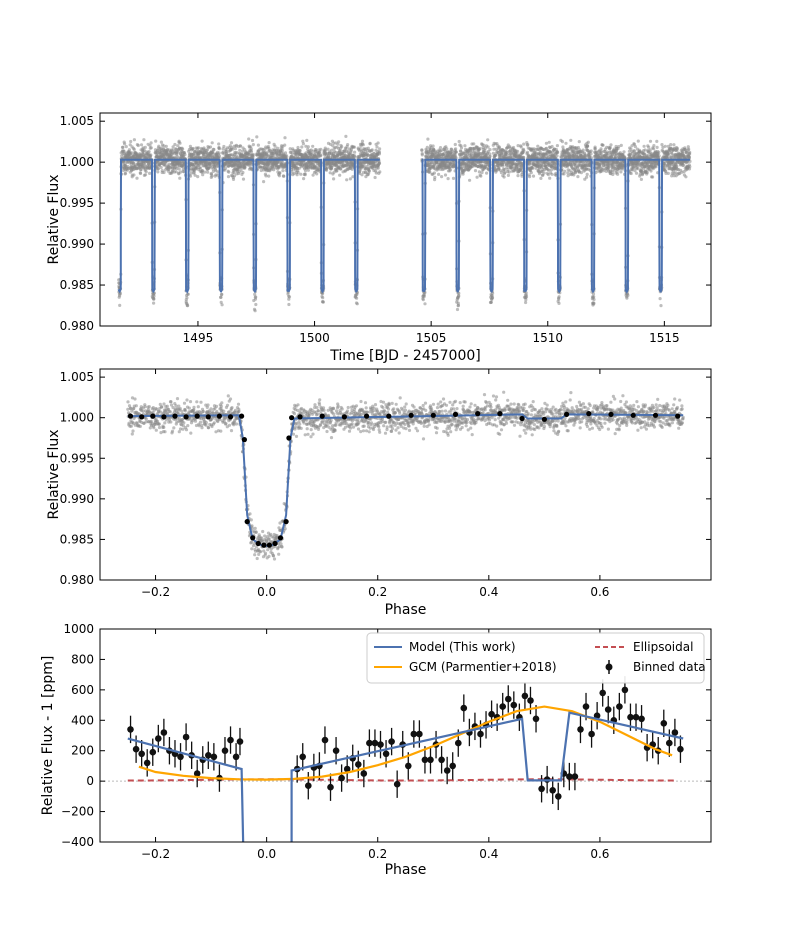 This screenshot has width=789, height=947. I want to click on lightcurve-points, so click(404, 223).